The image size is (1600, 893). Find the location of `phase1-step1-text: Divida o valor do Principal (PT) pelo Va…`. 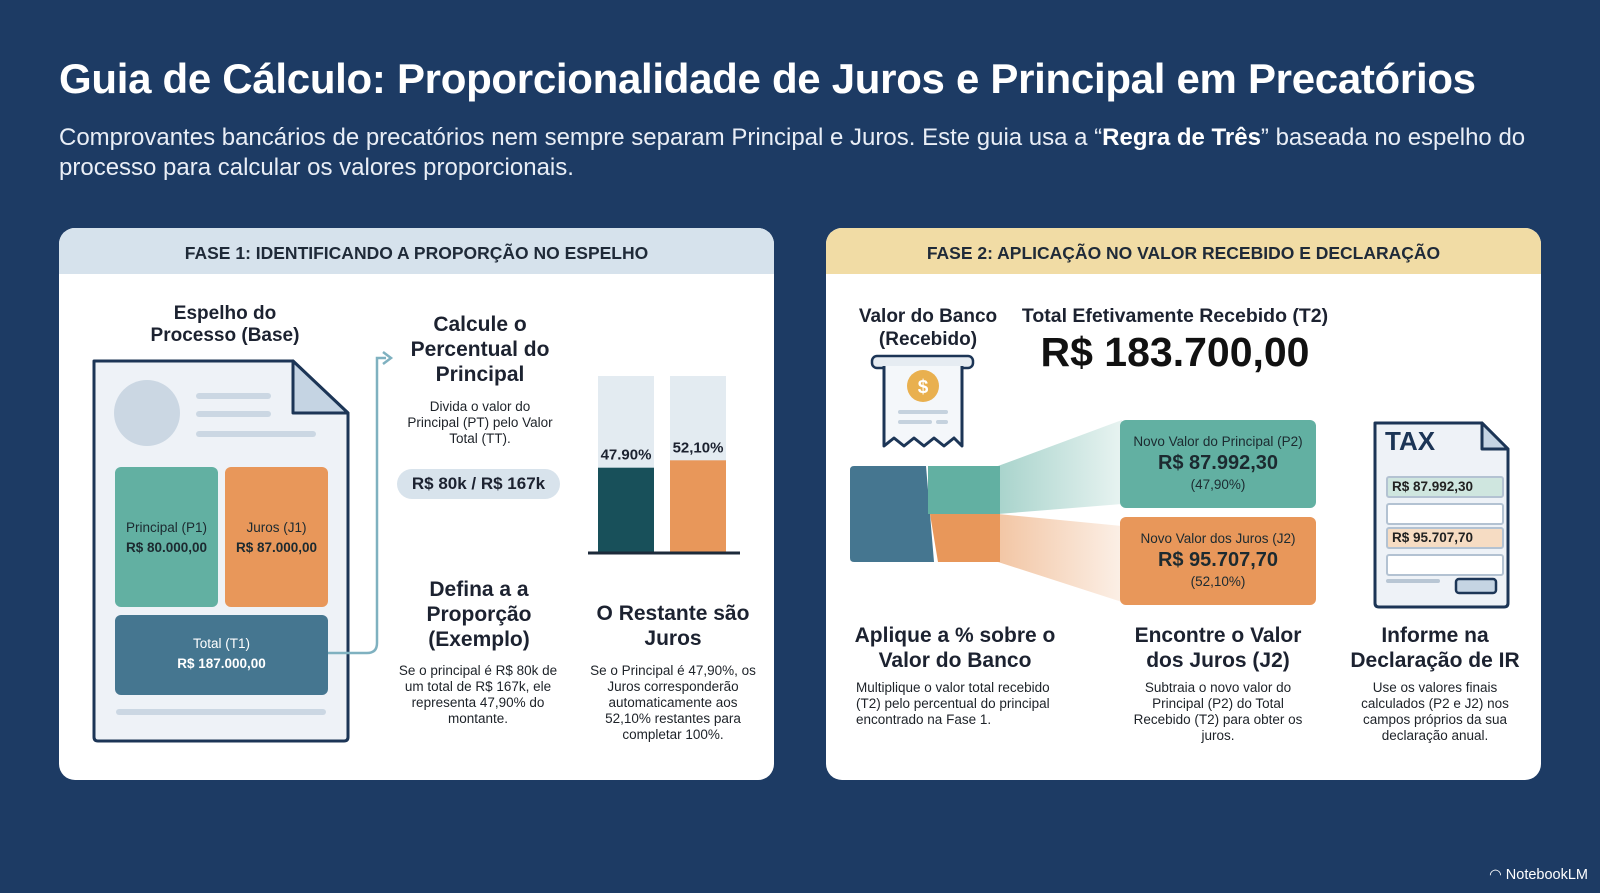

phase1-step1-text: Divida o valor do Principal (PT) pelo Va… is located at coordinates (480, 422).